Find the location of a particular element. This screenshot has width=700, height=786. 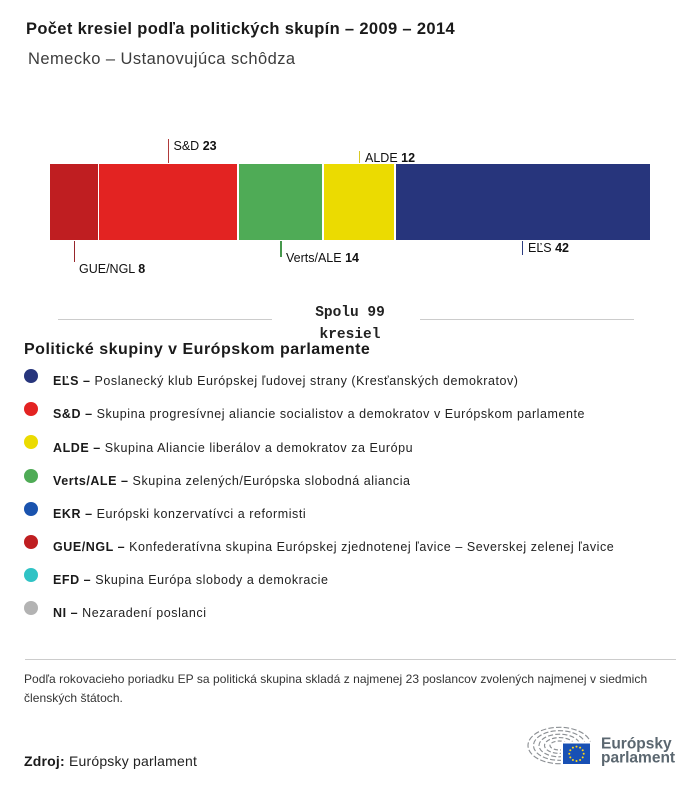

svg-text: Európsky is located at coordinates (636, 744).